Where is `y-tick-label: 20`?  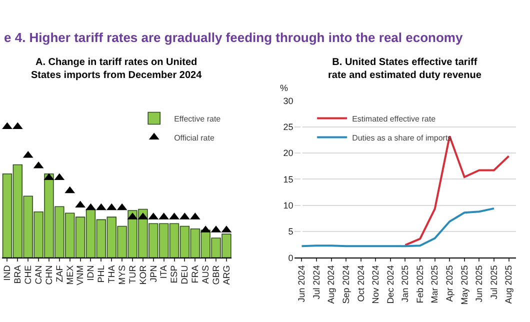 y-tick-label: 20 is located at coordinates (288, 153).